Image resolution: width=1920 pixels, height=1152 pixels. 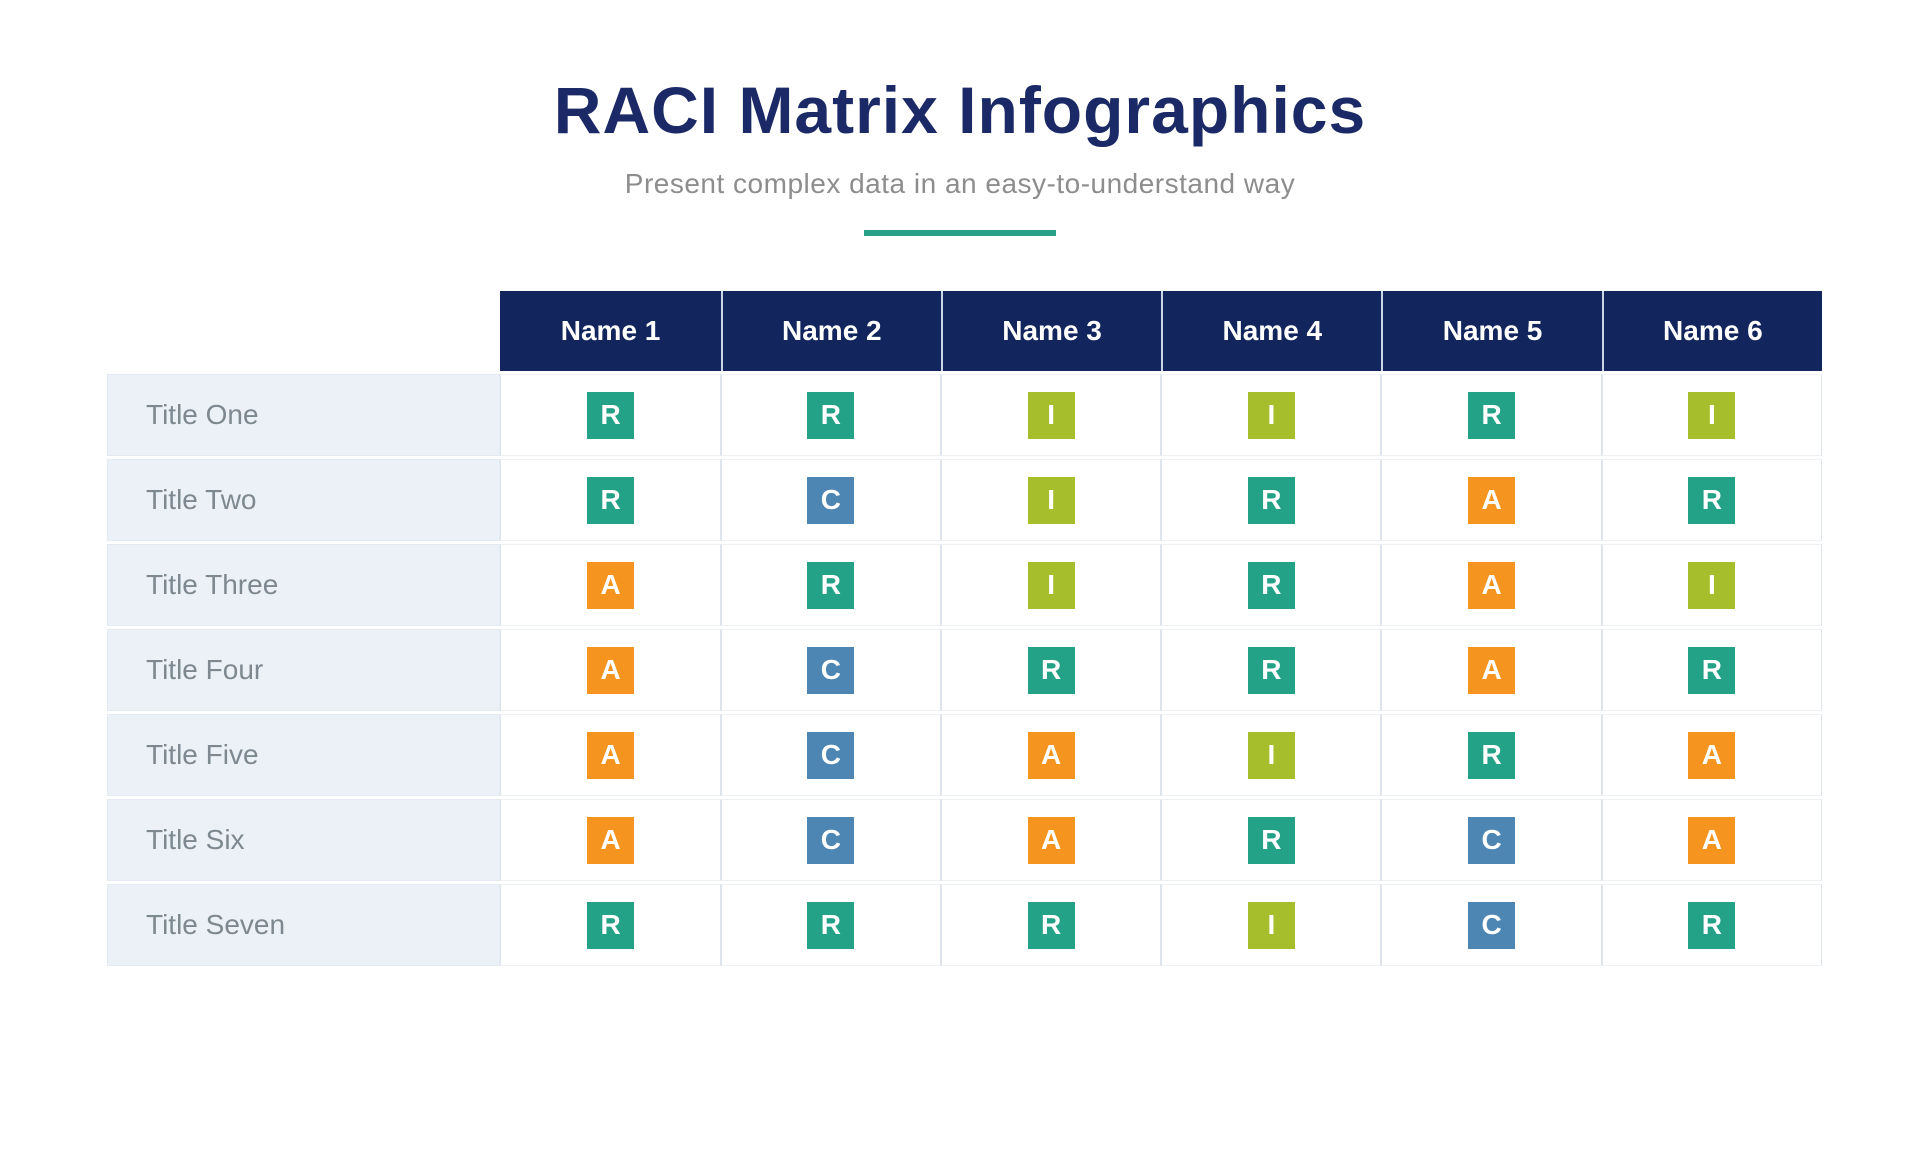 What do you see at coordinates (610, 331) in the screenshot?
I see `column-header: Name 1` at bounding box center [610, 331].